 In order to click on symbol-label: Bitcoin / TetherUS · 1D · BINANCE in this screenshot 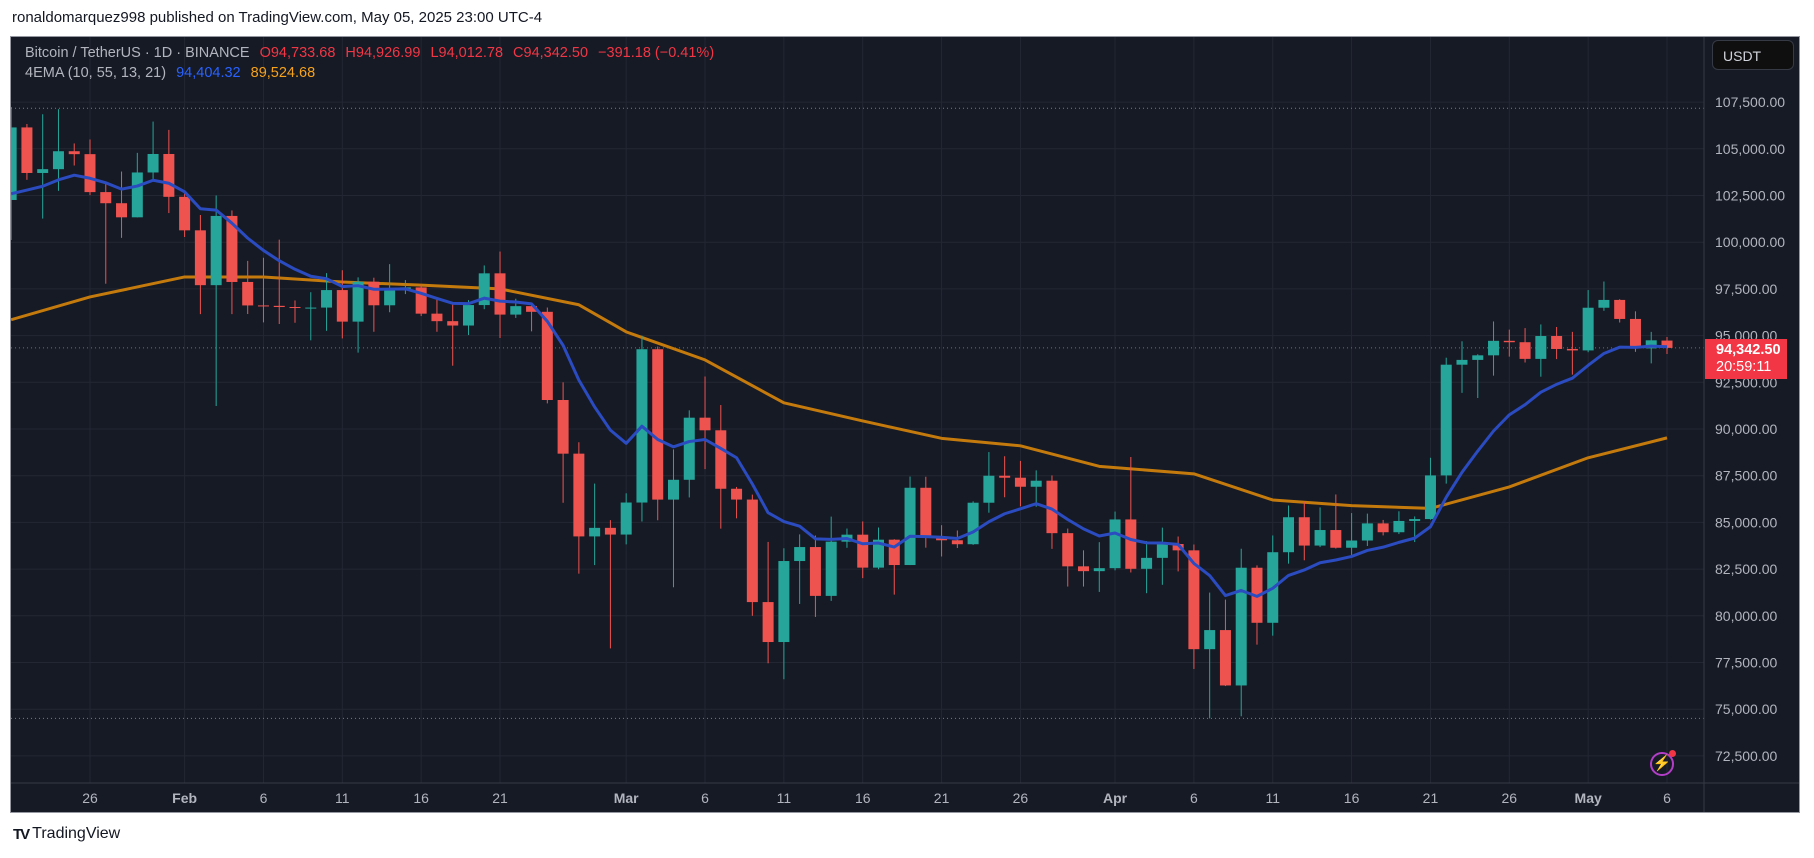, I will do `click(137, 53)`.